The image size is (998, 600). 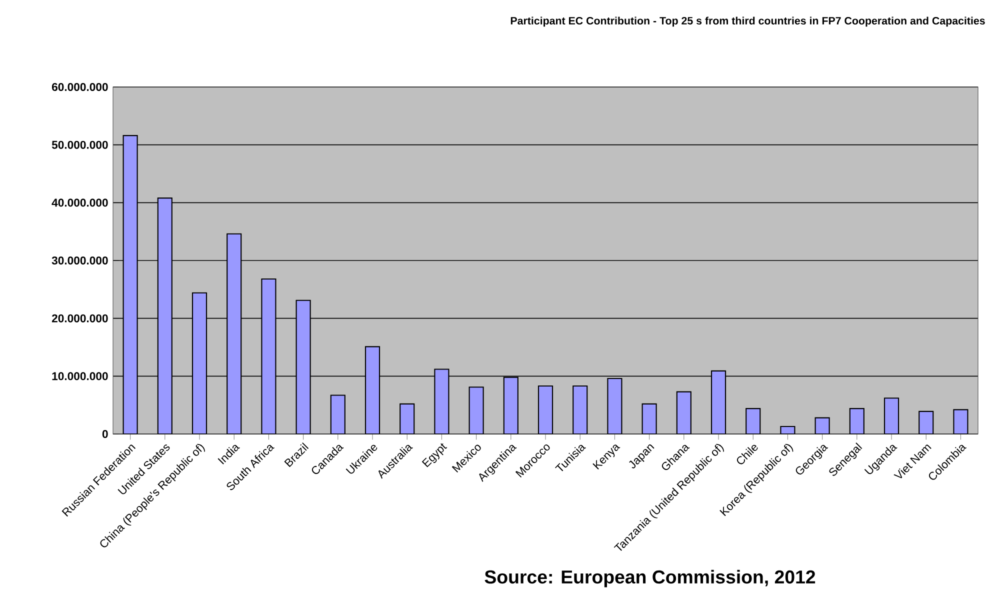 I want to click on y-tick-label: 30.000.000, so click(x=80, y=260).